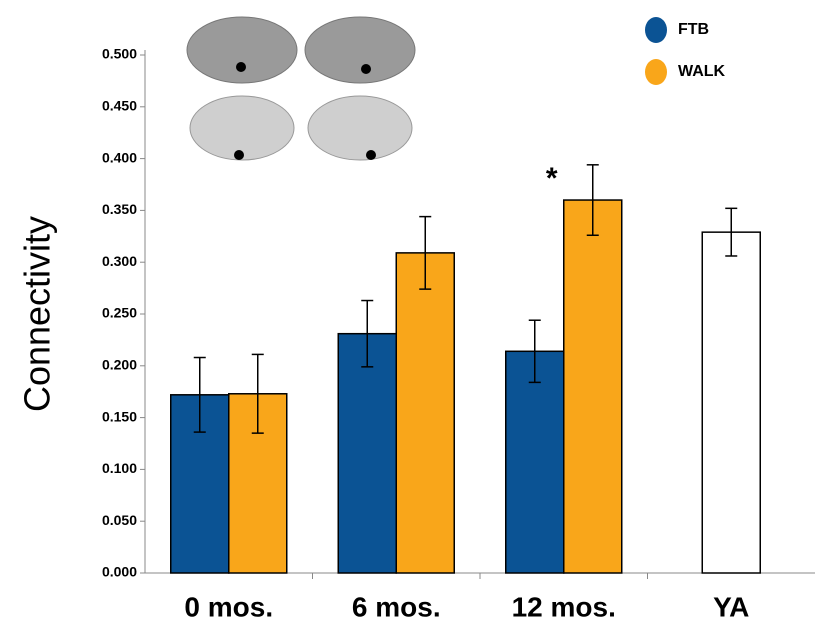  Describe the element at coordinates (693, 29) in the screenshot. I see `legend-label: FTB` at that location.